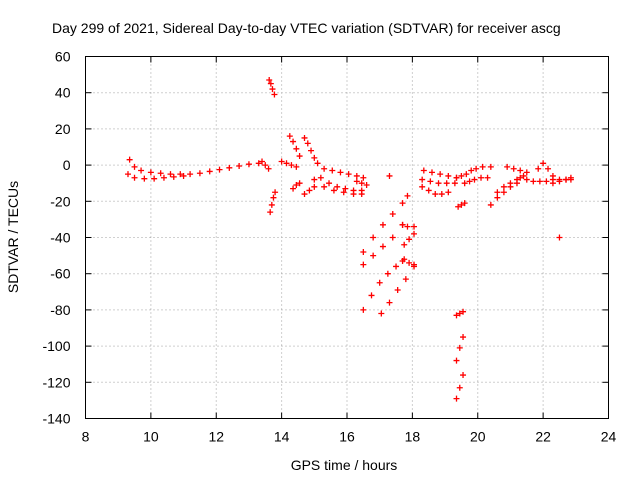  Describe the element at coordinates (60, 274) in the screenshot. I see `y-tick-label: -60` at that location.